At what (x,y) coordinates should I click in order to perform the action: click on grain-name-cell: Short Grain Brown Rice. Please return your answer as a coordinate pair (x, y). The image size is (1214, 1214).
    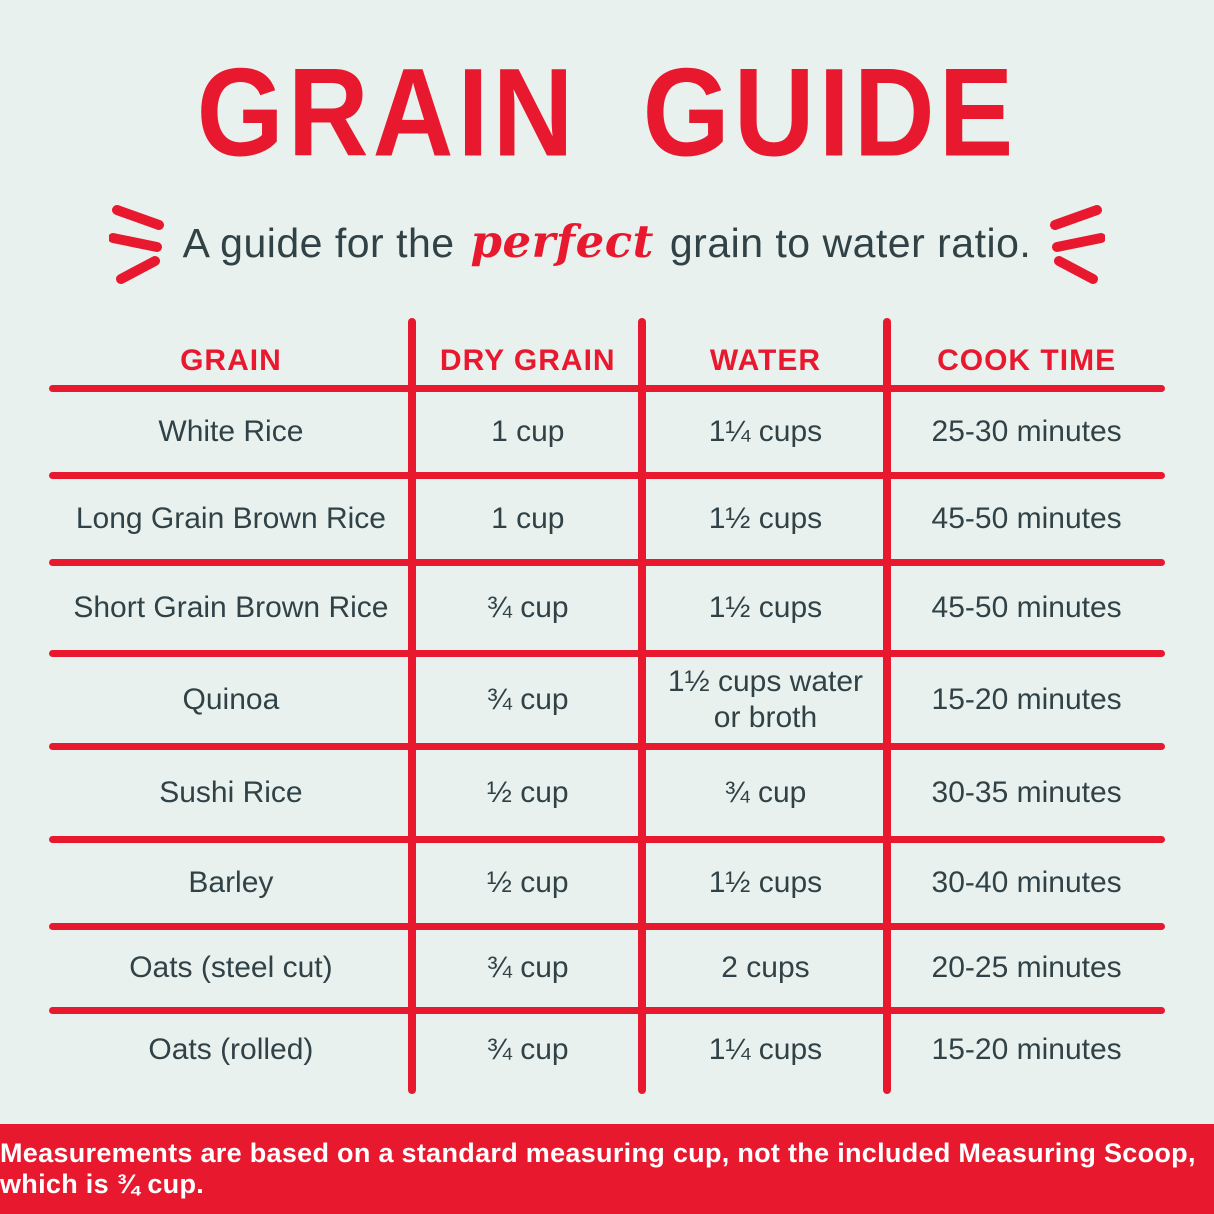
    Looking at the image, I should click on (231, 607).